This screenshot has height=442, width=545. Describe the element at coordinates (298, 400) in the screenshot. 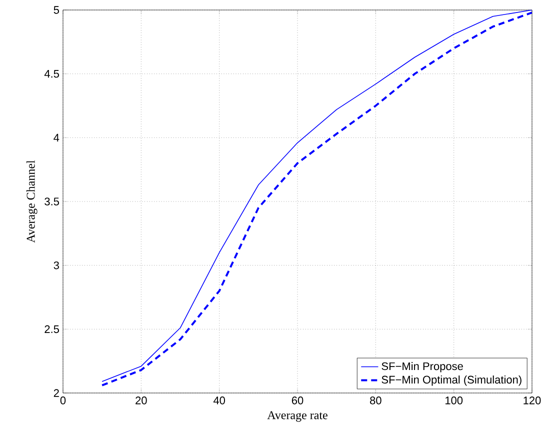

I see `x-tick-label: 60` at that location.